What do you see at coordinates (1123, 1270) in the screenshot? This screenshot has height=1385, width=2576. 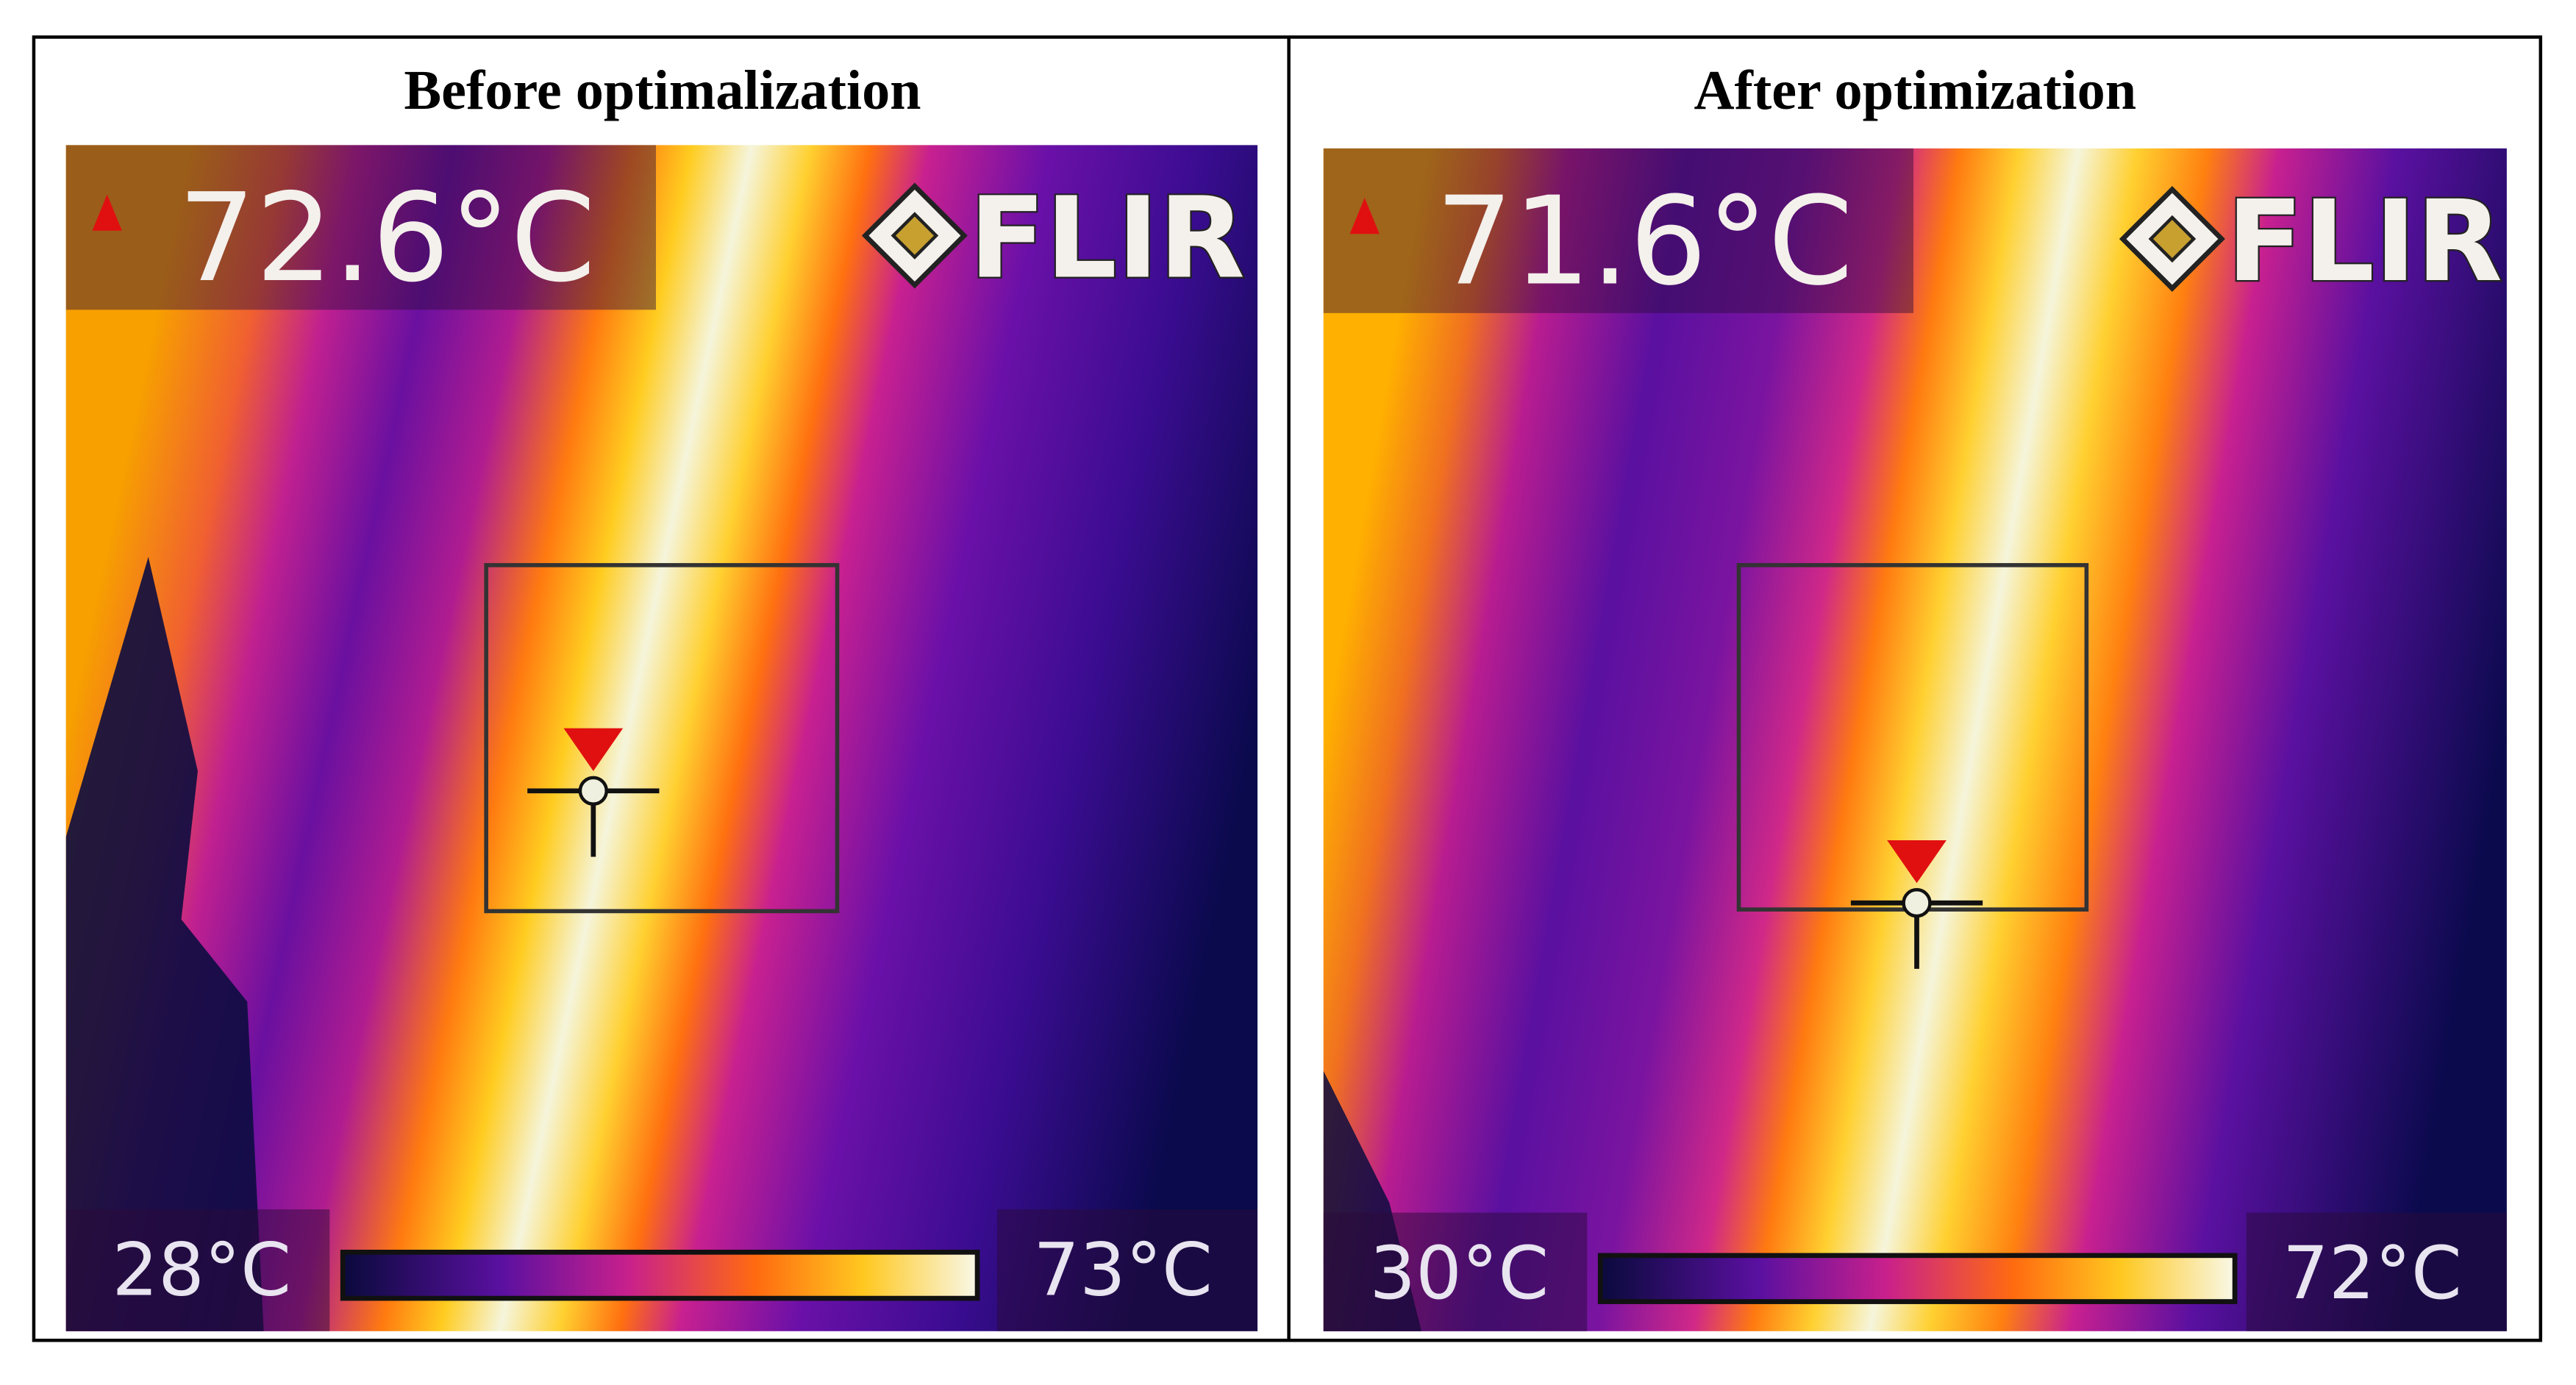 I see `scale-max: 73°C` at bounding box center [1123, 1270].